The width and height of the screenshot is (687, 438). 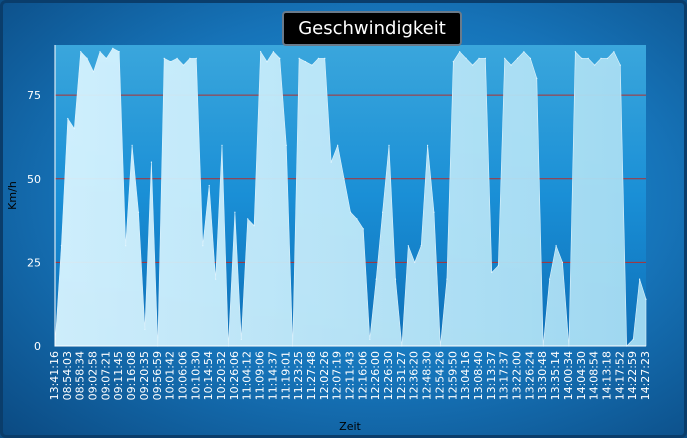 What do you see at coordinates (234, 375) in the screenshot?
I see `x-tick-label: 10:26:06` at bounding box center [234, 375].